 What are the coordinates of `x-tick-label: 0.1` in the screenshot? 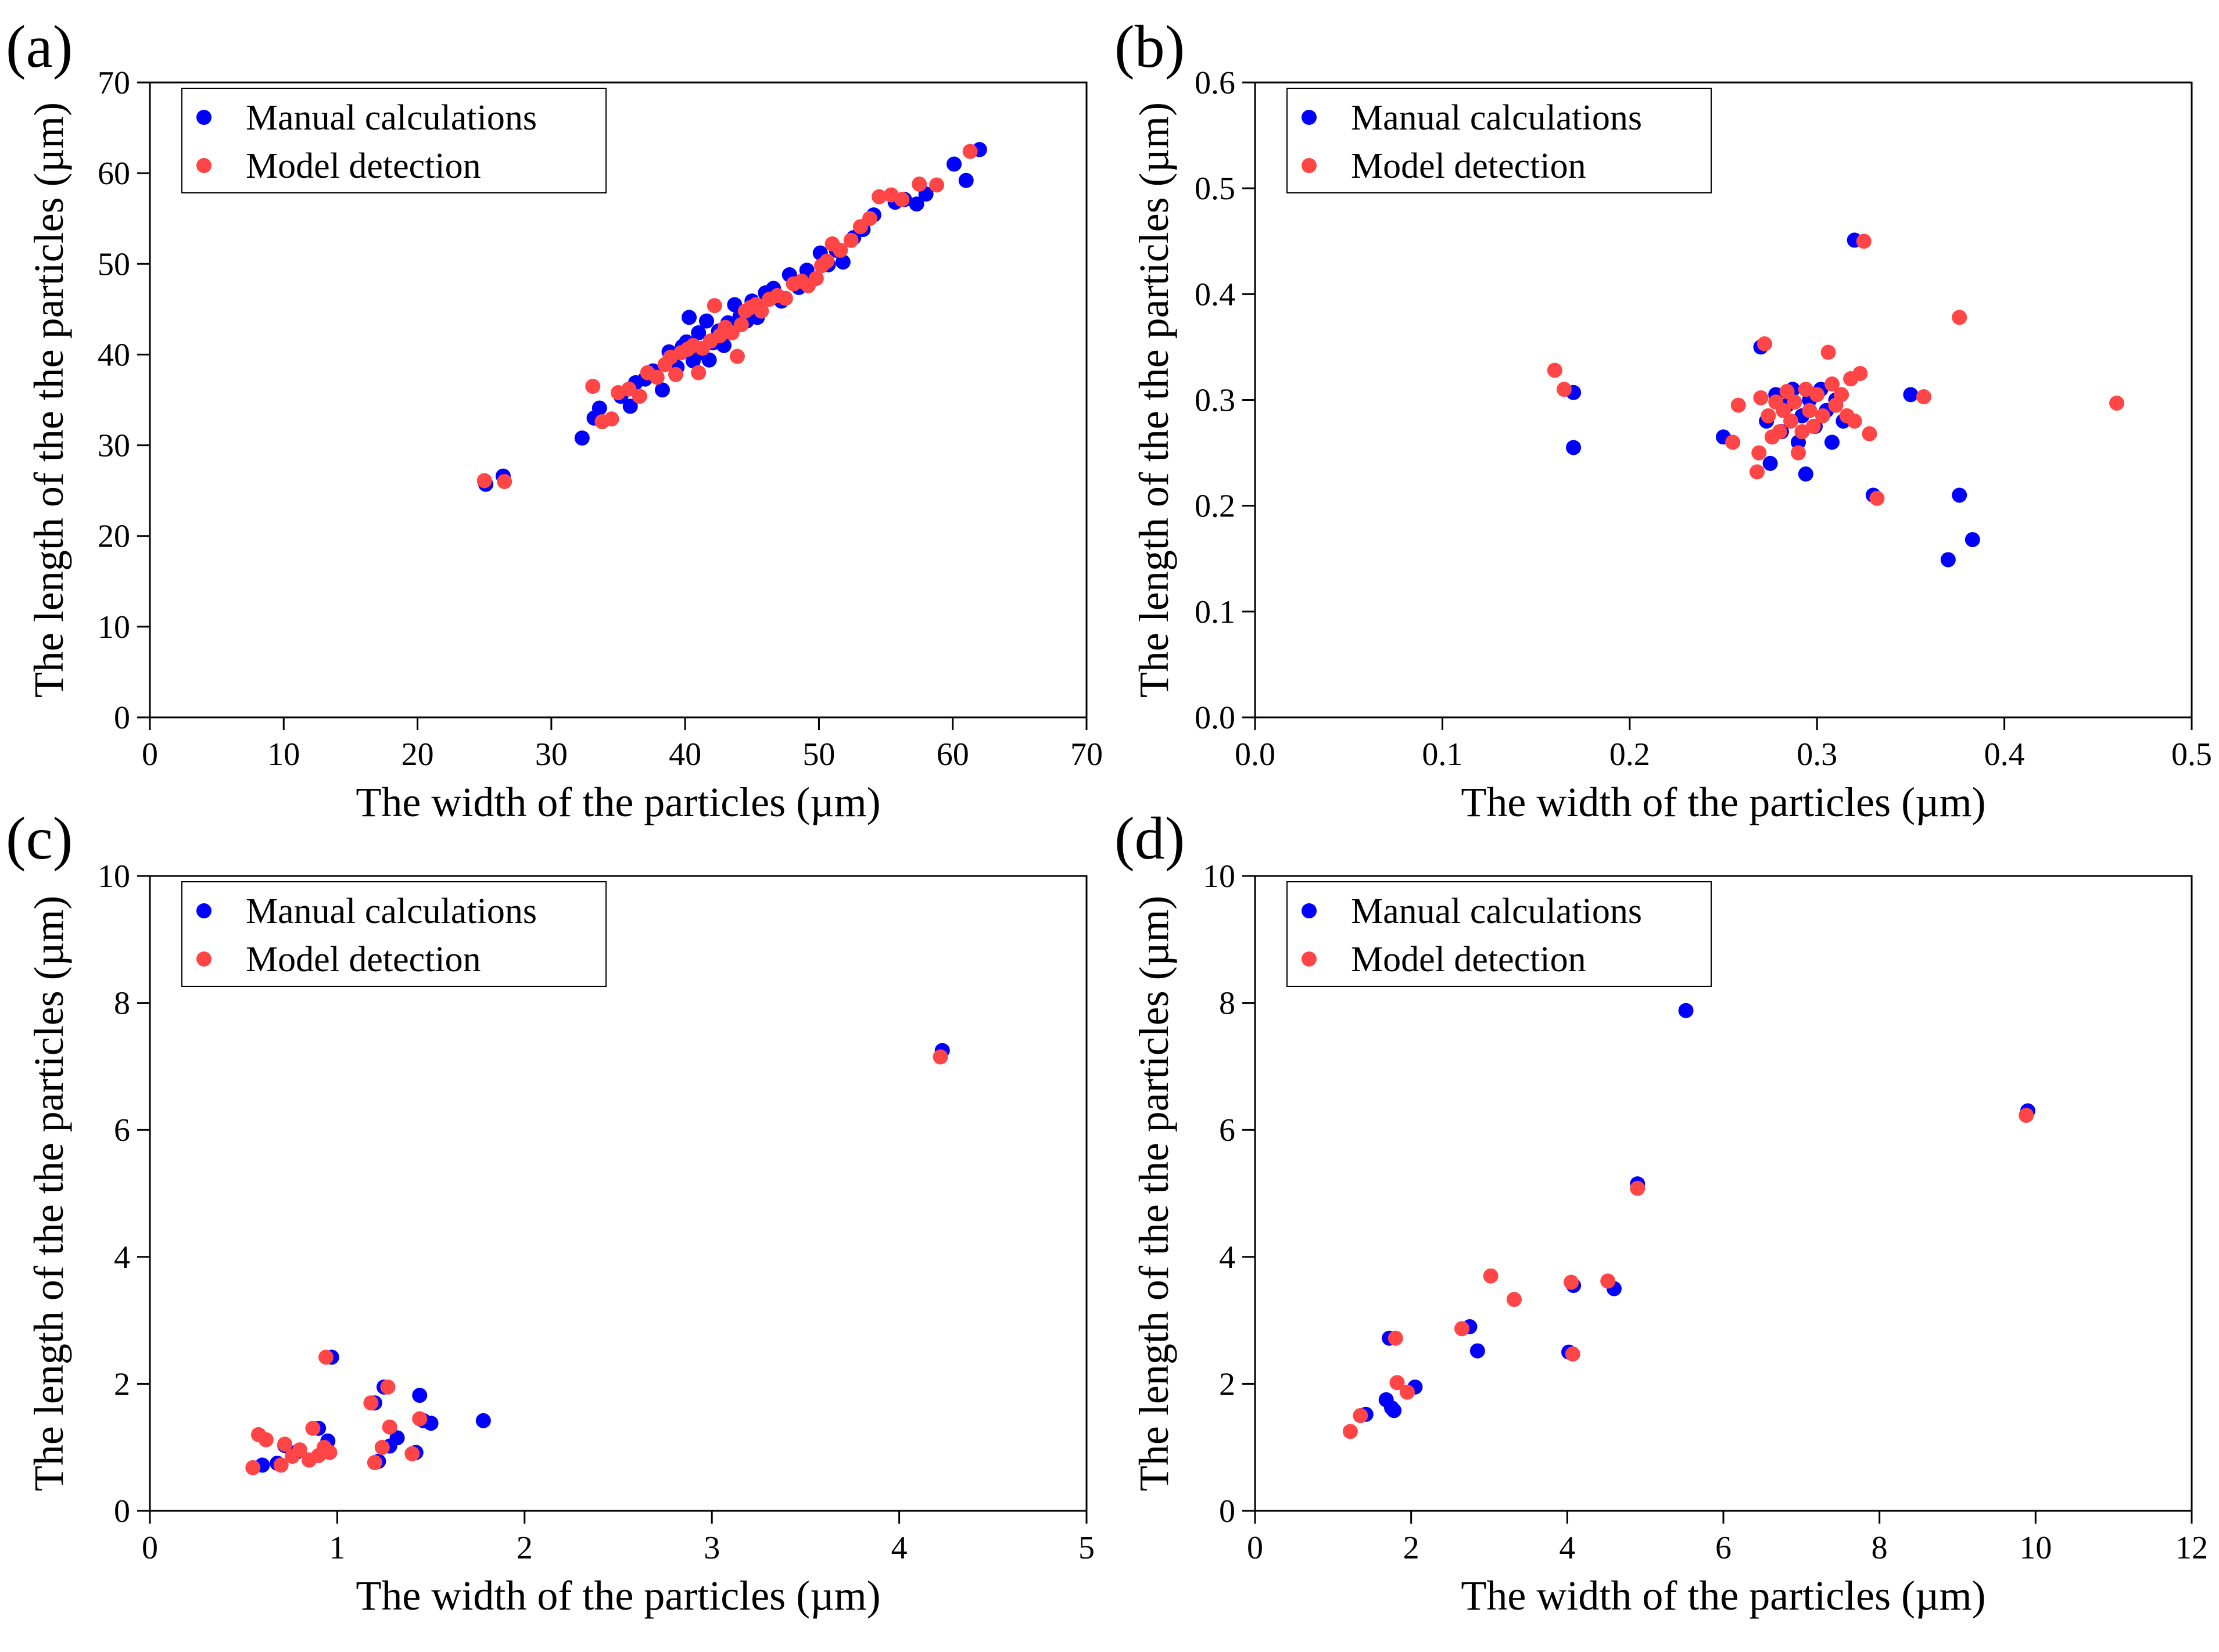 It's located at (1442, 755).